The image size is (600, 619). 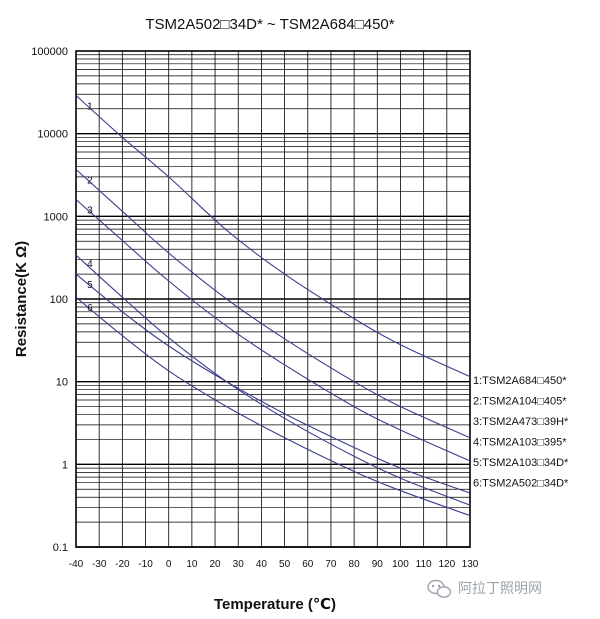 What do you see at coordinates (90, 210) in the screenshot?
I see `curve-label-3: 3` at bounding box center [90, 210].